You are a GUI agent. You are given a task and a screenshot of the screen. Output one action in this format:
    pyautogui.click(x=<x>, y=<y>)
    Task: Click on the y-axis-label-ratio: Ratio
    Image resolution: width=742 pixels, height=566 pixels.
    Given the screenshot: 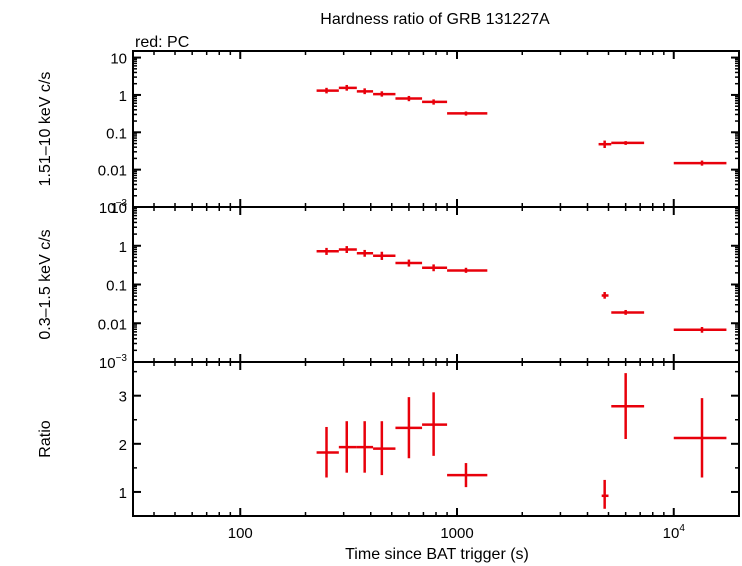 What is the action you would take?
    pyautogui.click(x=45, y=438)
    